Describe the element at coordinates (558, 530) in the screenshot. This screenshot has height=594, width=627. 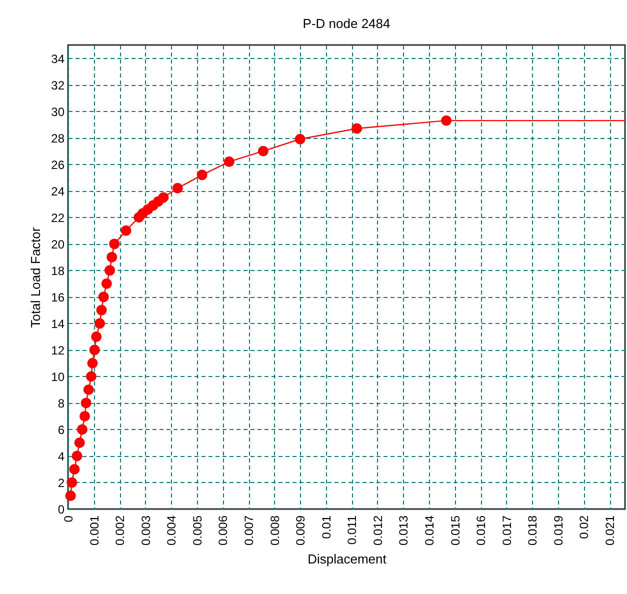
I see `x-tick-label: 0.019` at that location.